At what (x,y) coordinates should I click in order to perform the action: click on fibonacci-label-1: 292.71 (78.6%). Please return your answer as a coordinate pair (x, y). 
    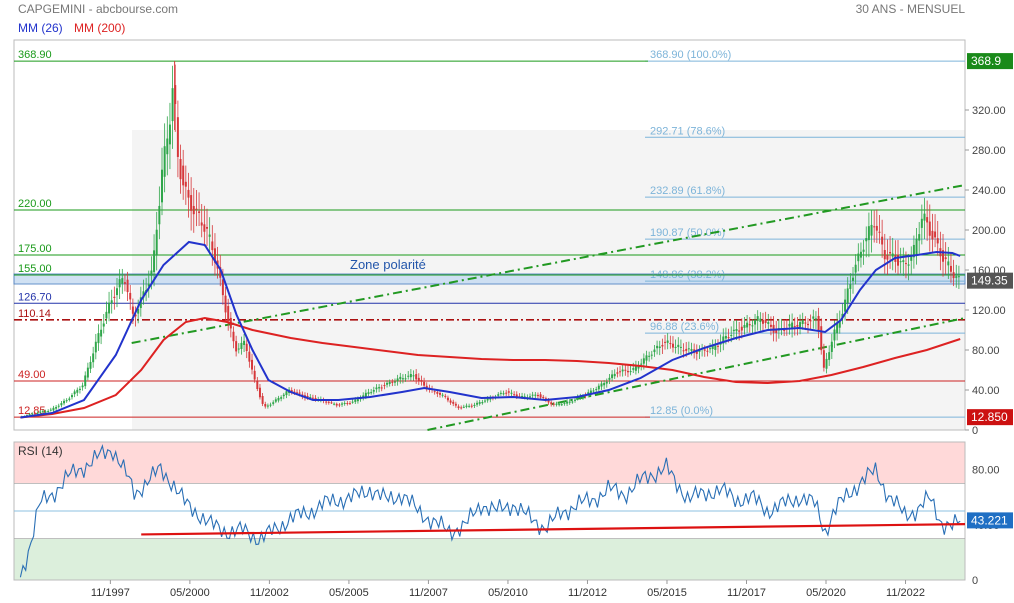
    Looking at the image, I should click on (687, 131).